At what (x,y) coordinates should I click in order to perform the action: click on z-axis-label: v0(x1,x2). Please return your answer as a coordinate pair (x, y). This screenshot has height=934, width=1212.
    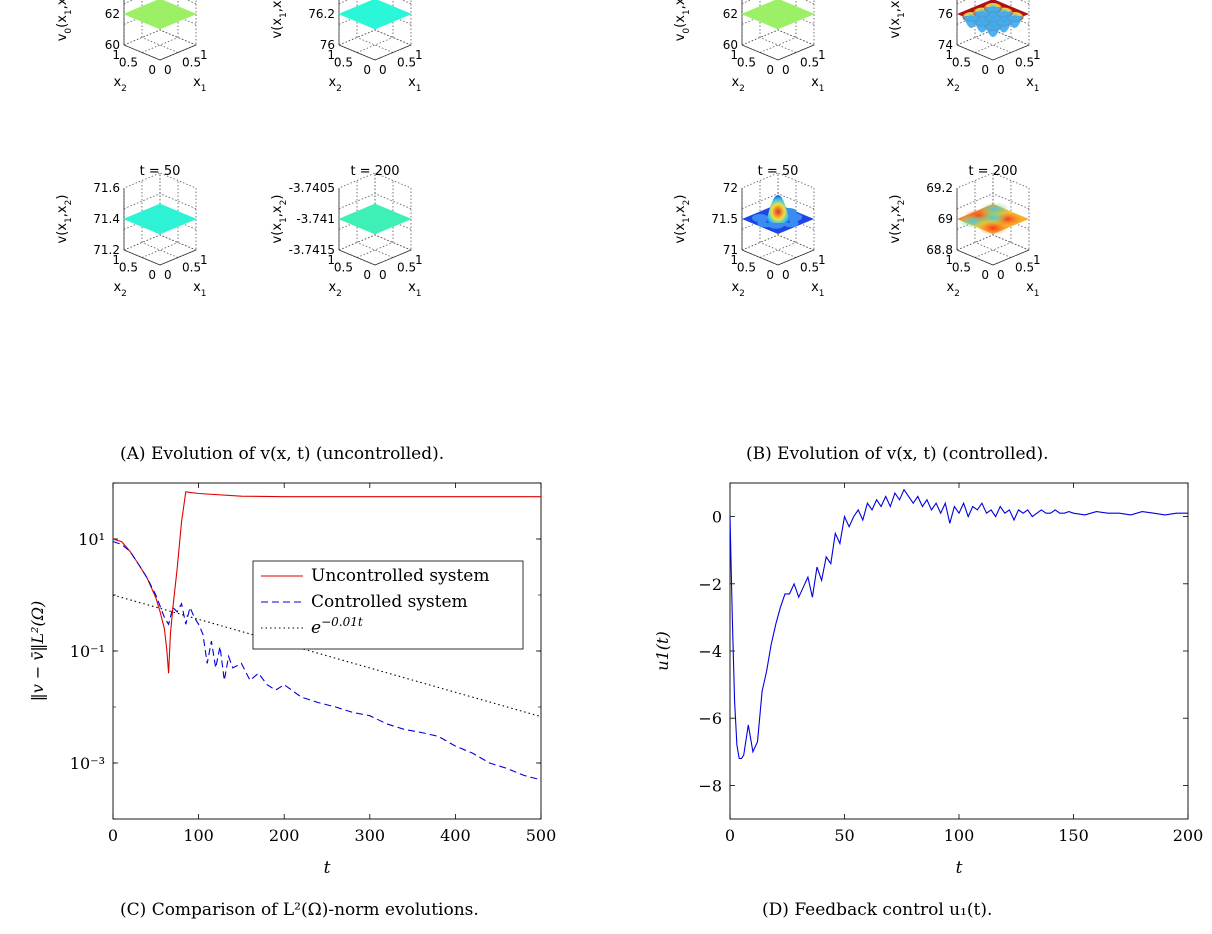
    Looking at the image, I should click on (682, 20).